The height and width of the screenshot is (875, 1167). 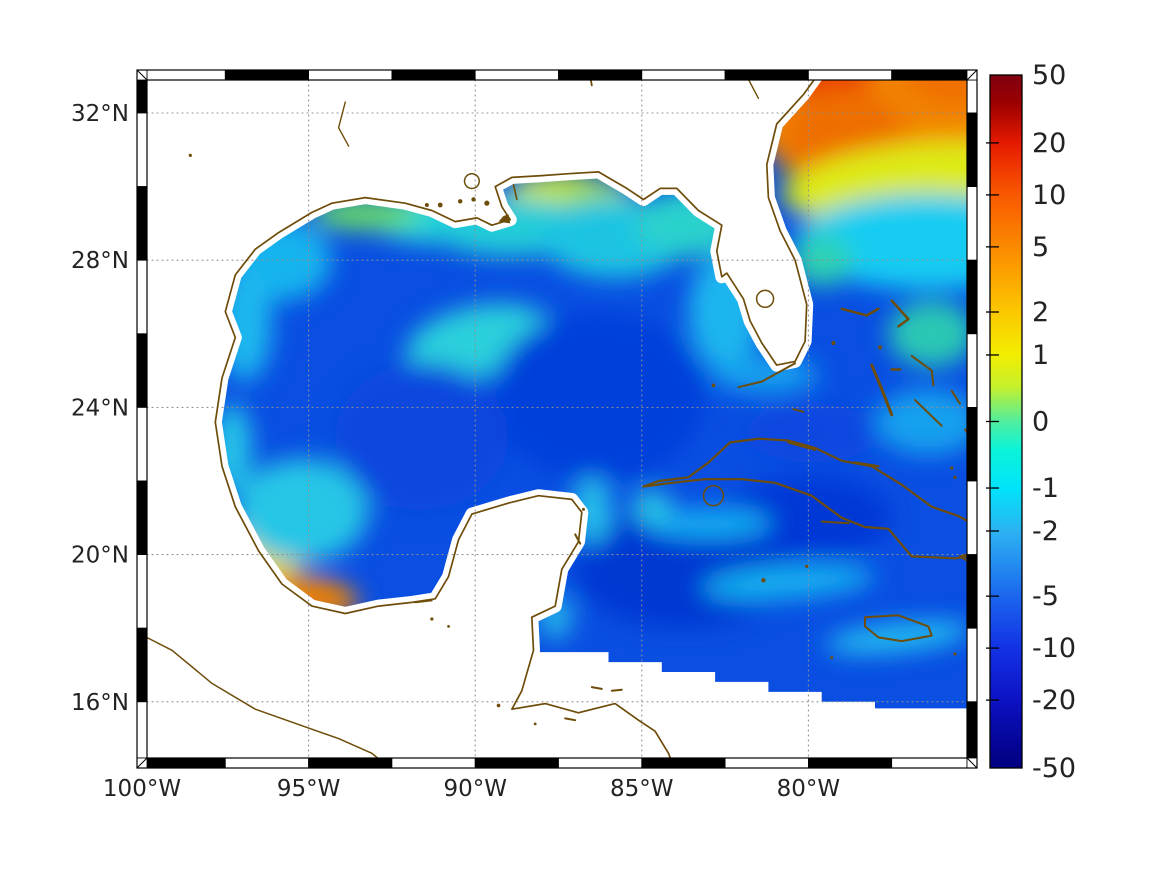 What do you see at coordinates (100, 703) in the screenshot?
I see `y-tick-label: 16°N` at bounding box center [100, 703].